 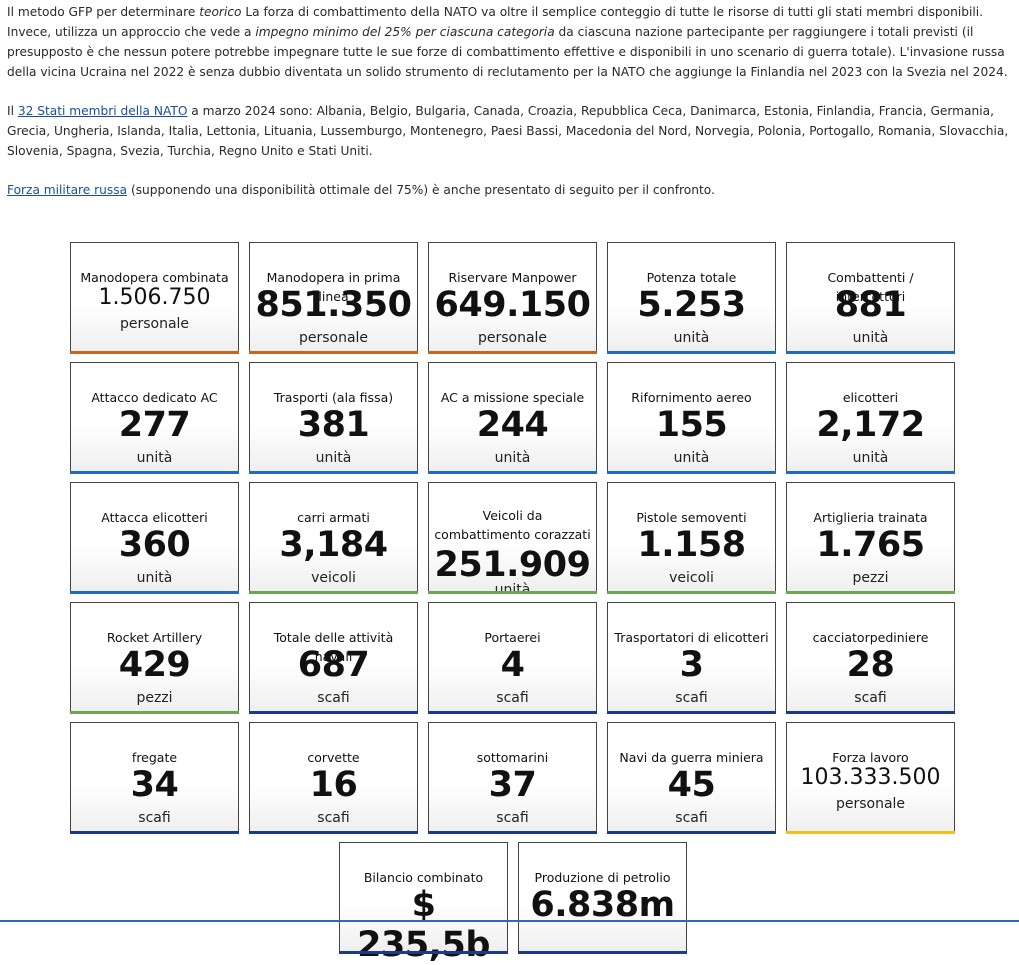 I want to click on russia-military-link: Forza militare russa, so click(x=67, y=190).